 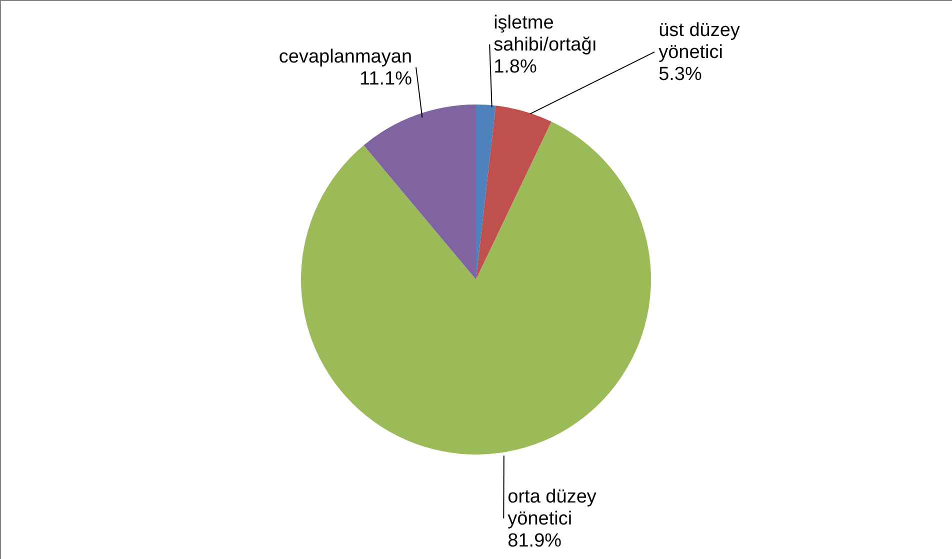 I want to click on slice-label: orta düzey yönetici, so click(x=552, y=508).